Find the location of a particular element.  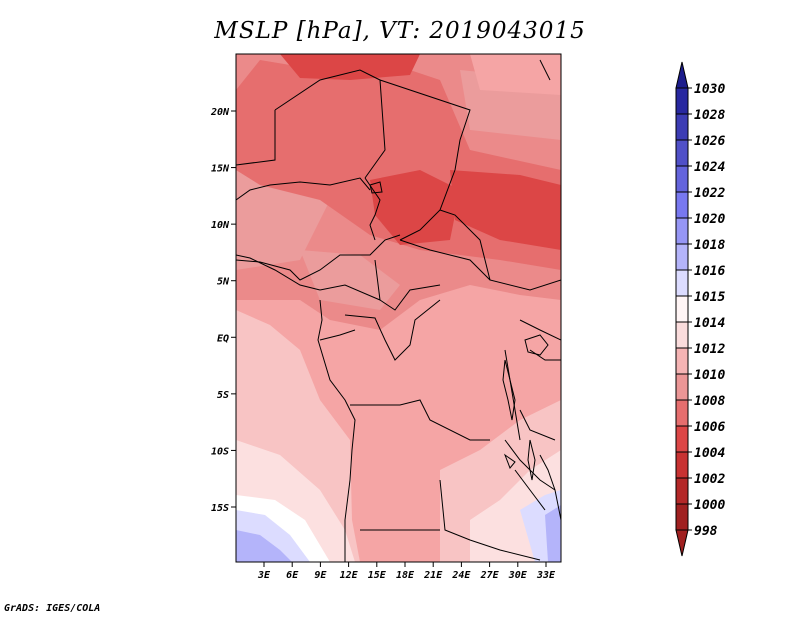

field-1002-north-edge is located at coordinates (350, 67).